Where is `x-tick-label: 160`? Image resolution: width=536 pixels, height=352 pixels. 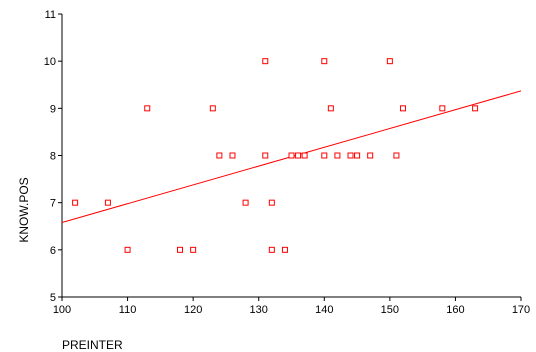
x-tick-label: 160 is located at coordinates (455, 310).